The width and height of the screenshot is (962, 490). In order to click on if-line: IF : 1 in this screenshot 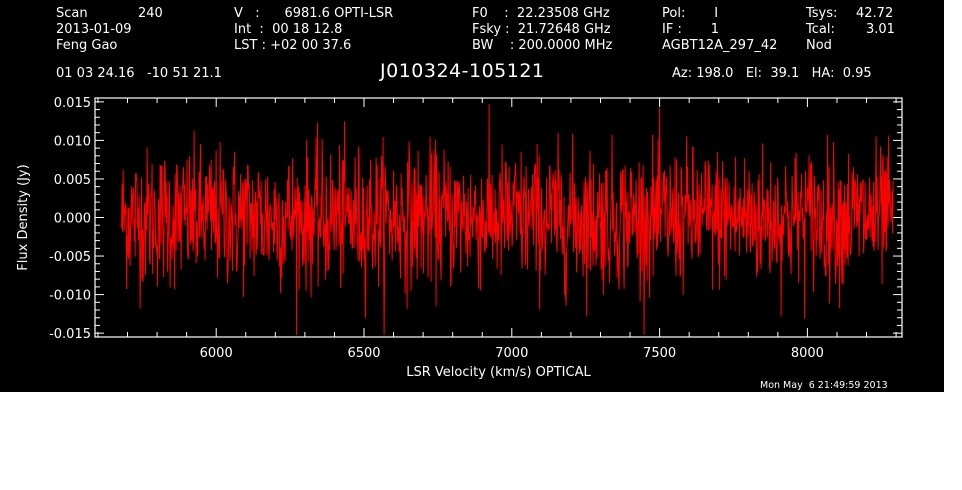, I will do `click(691, 29)`.